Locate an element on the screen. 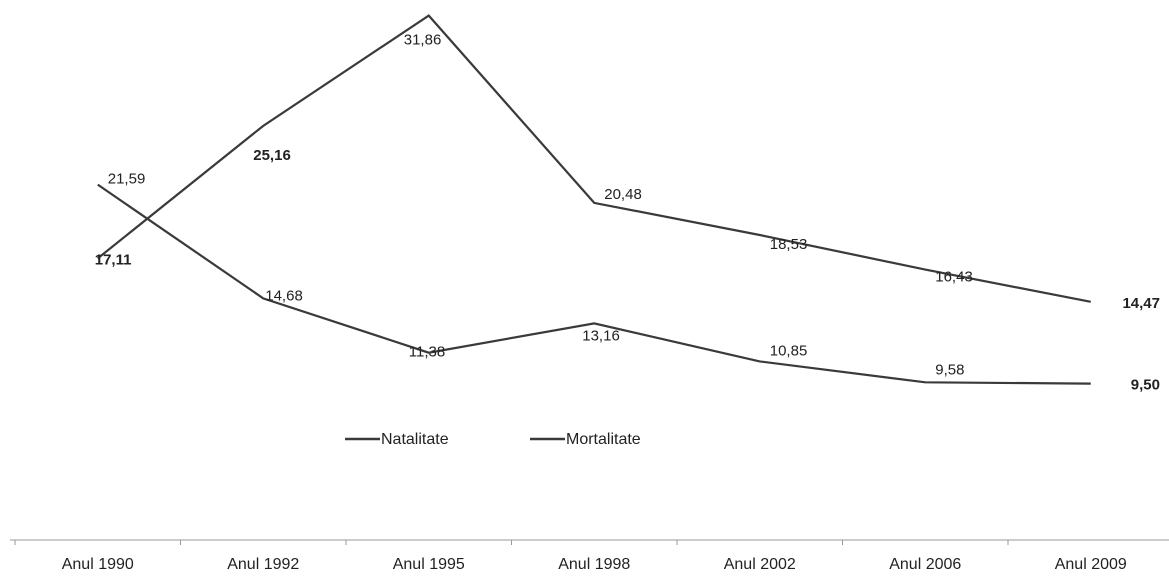 Image resolution: width=1169 pixels, height=578 pixels. x-tick-label: Anul 1998 is located at coordinates (594, 564).